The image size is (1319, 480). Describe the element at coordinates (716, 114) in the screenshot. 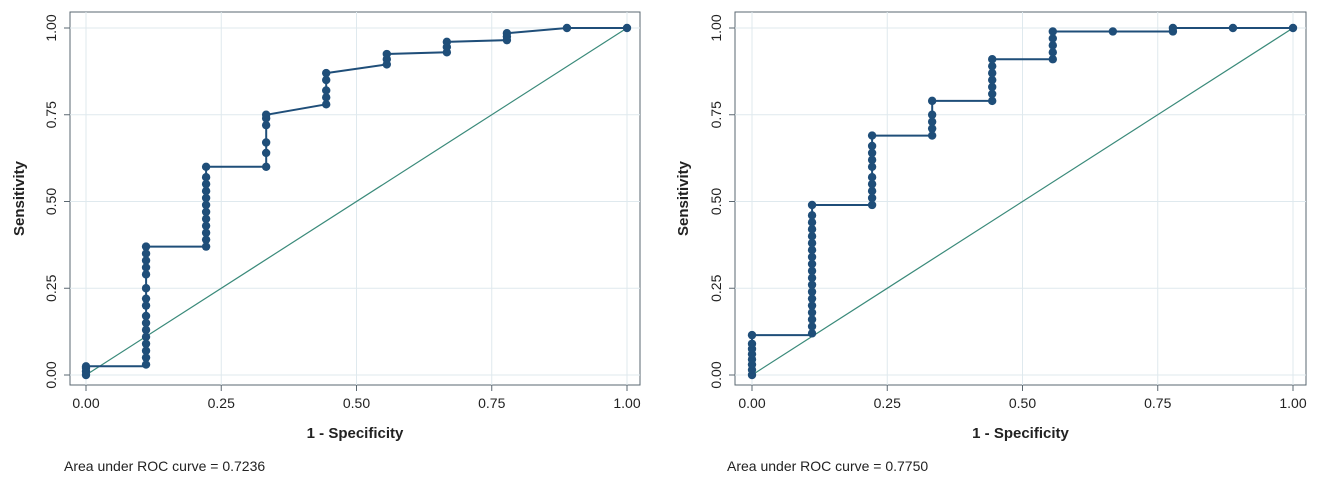

I see `y-tick-label: 0.75` at that location.